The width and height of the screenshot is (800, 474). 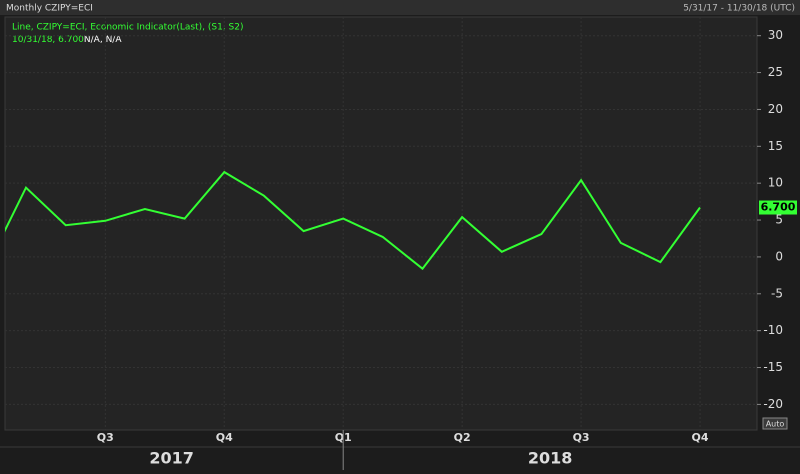 What do you see at coordinates (775, 72) in the screenshot?
I see `y-tick-label: 25` at bounding box center [775, 72].